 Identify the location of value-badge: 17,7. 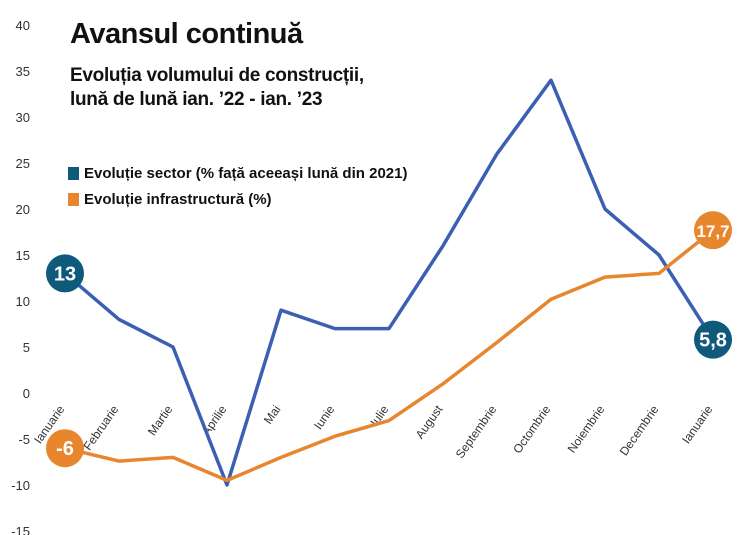
(713, 230).